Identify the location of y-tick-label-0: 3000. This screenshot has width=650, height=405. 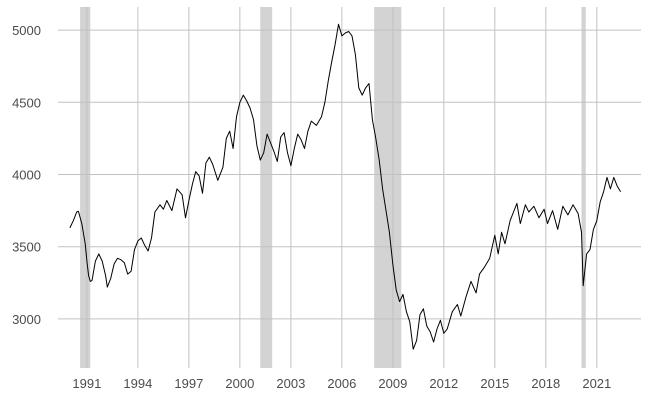
(26, 319).